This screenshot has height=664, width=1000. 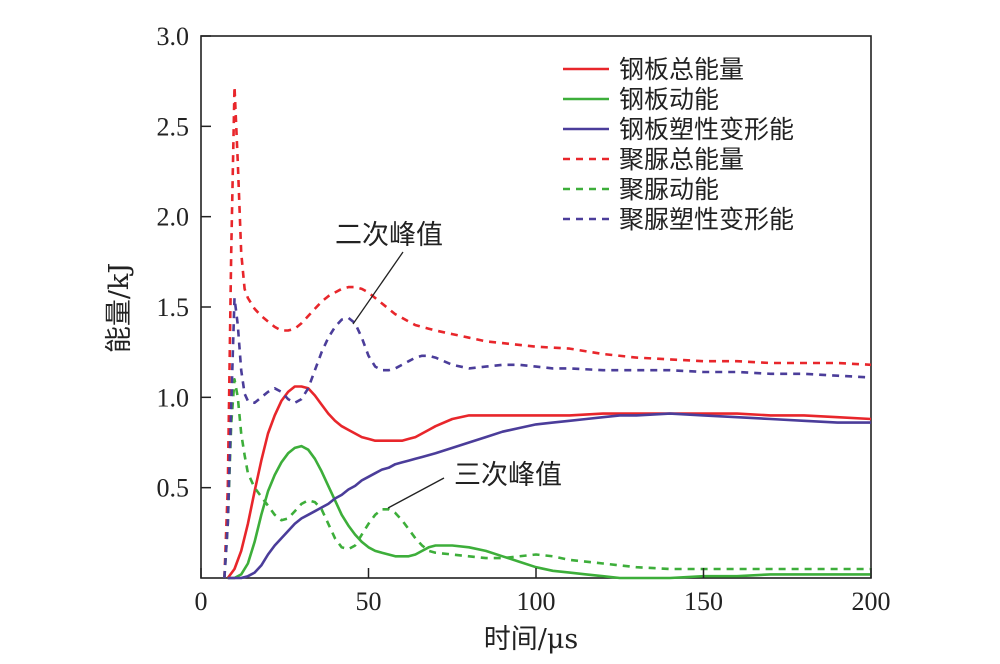 I want to click on legend-label-5: 聚脲动能, so click(x=669, y=189).